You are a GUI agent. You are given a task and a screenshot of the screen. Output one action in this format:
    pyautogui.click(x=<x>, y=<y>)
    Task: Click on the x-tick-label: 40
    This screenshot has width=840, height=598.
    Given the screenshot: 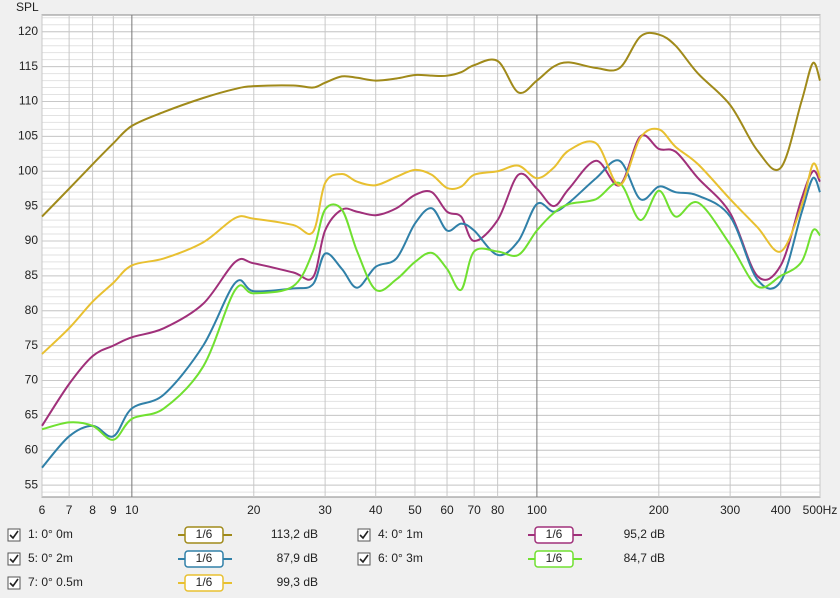 What is the action you would take?
    pyautogui.click(x=376, y=510)
    